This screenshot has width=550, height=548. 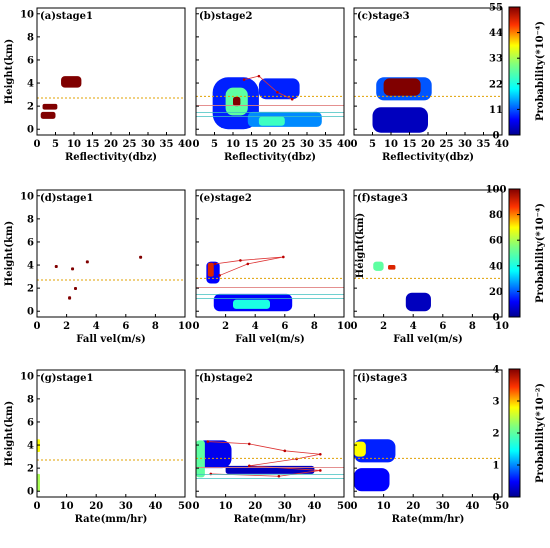 I want to click on x-axis-title-d: Fall vel(m/s), so click(x=110, y=339).